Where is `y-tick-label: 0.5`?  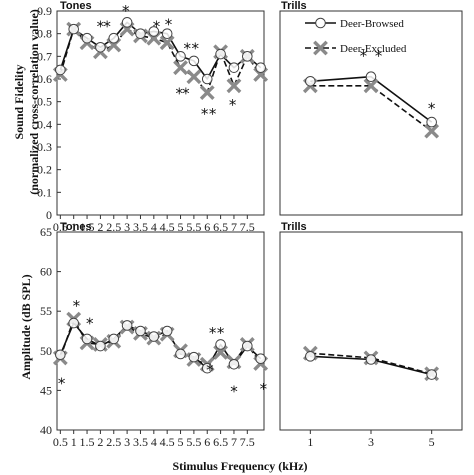 y-tick-label: 0.5 is located at coordinates (44, 102).